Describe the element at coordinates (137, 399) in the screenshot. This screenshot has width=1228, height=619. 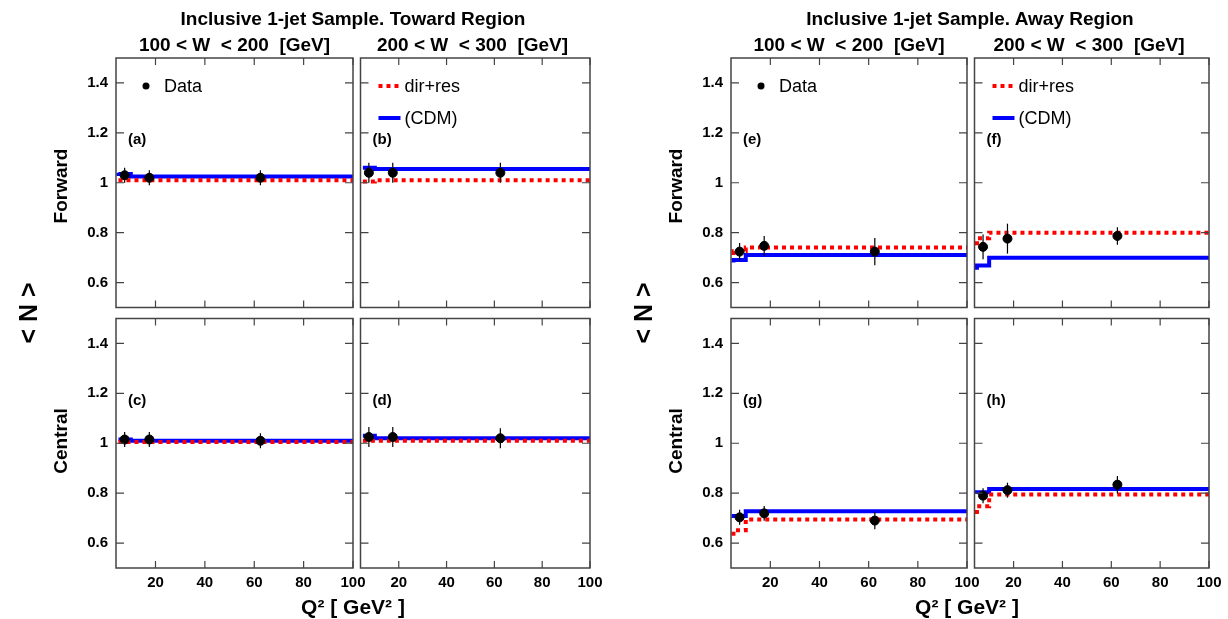
I see `annotation: (c)` at that location.